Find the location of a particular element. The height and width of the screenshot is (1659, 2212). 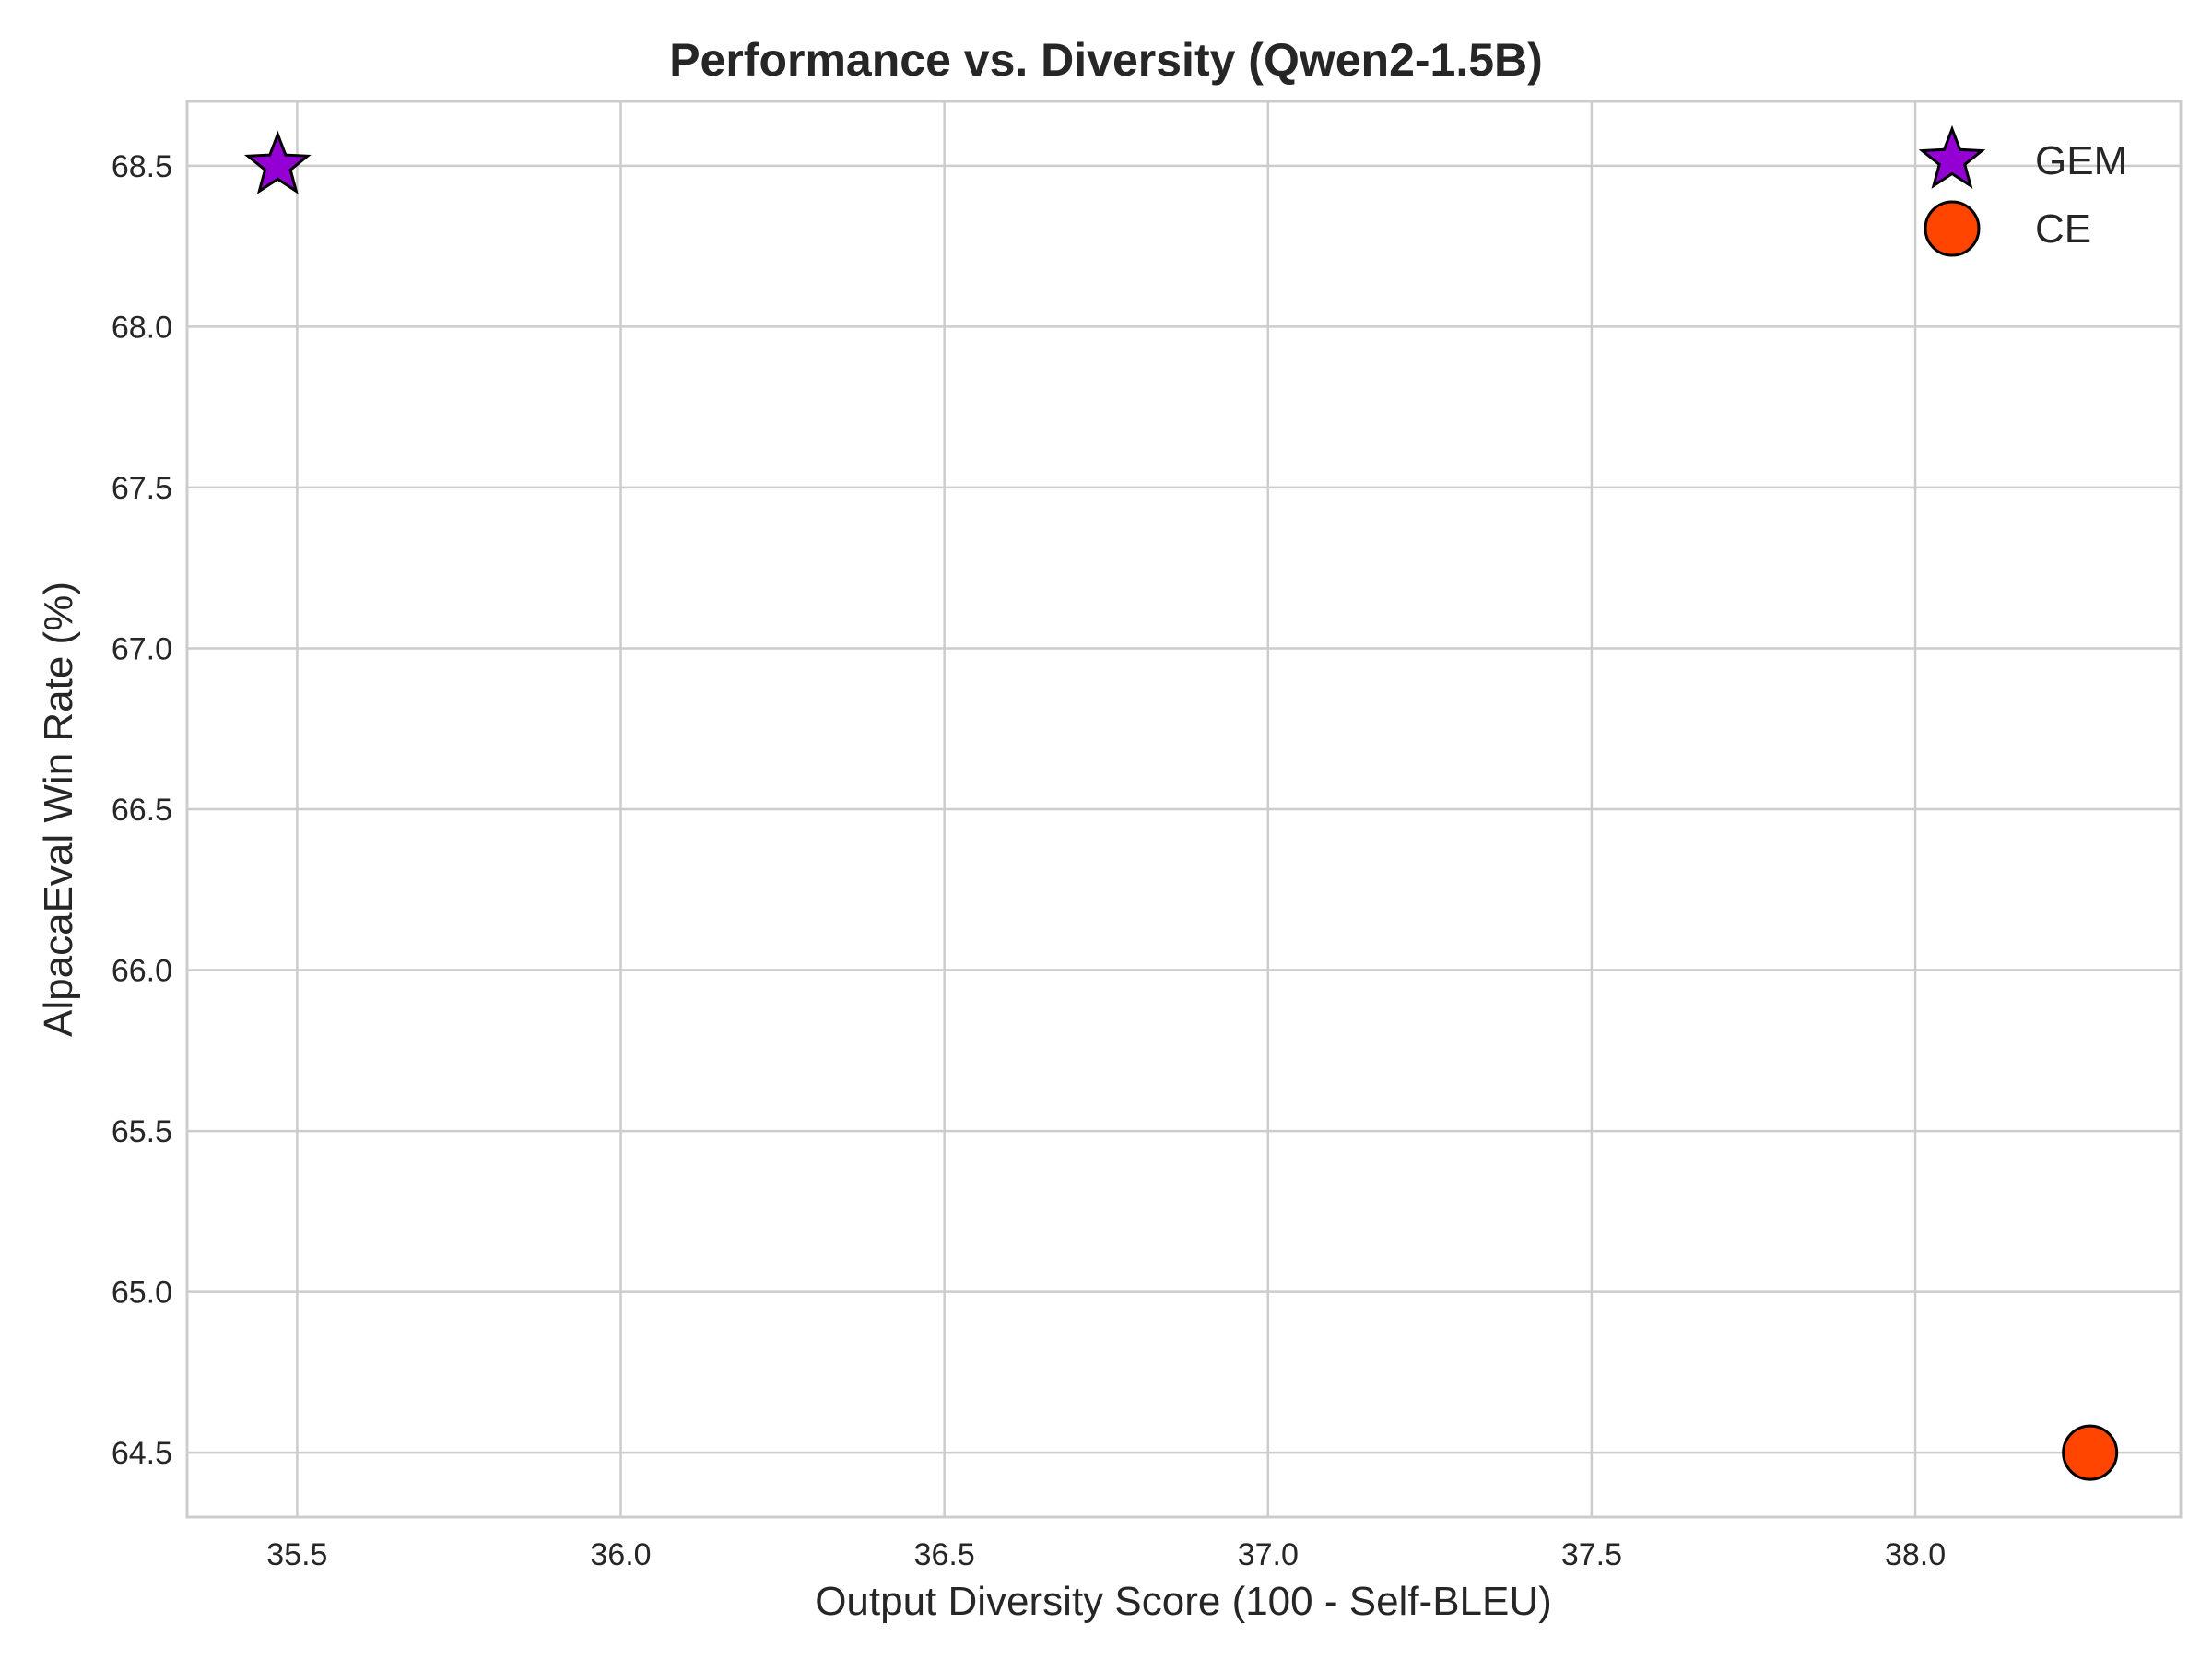

legend-label-ce: CE is located at coordinates (2063, 229).